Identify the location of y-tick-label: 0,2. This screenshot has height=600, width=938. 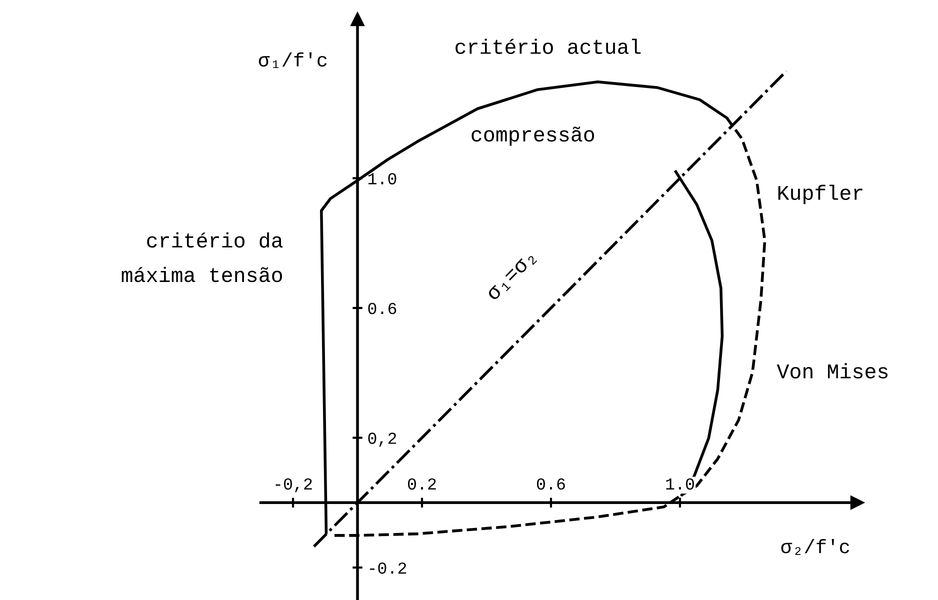
(382, 439).